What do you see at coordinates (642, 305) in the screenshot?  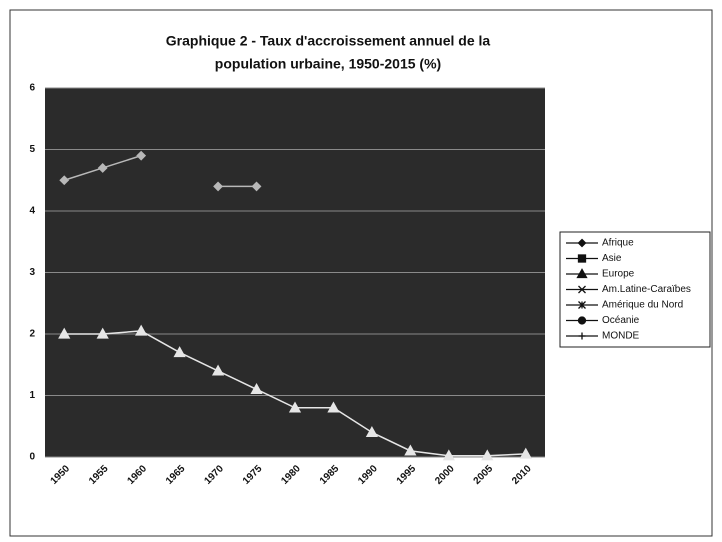 I see `legend-label: Amérique du Nord` at bounding box center [642, 305].